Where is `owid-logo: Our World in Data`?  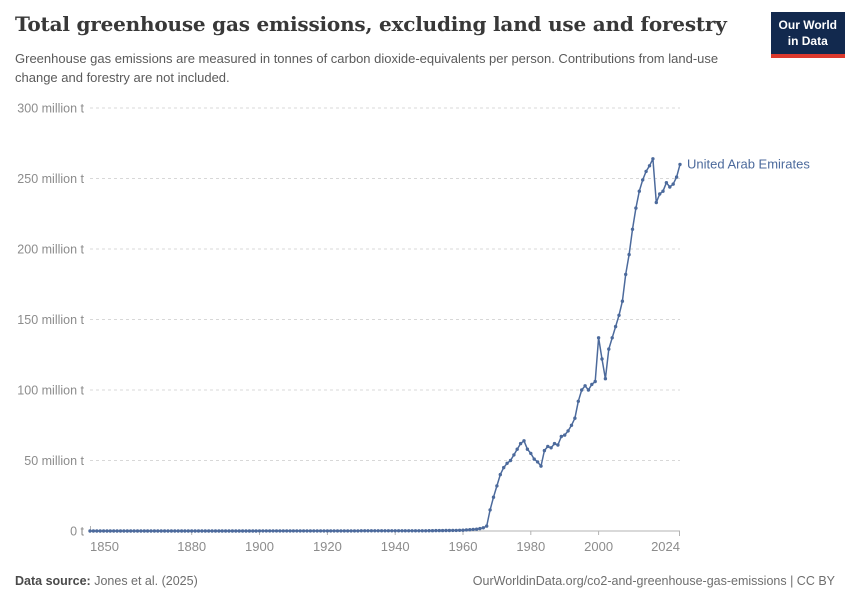 owid-logo: Our World in Data is located at coordinates (807, 35).